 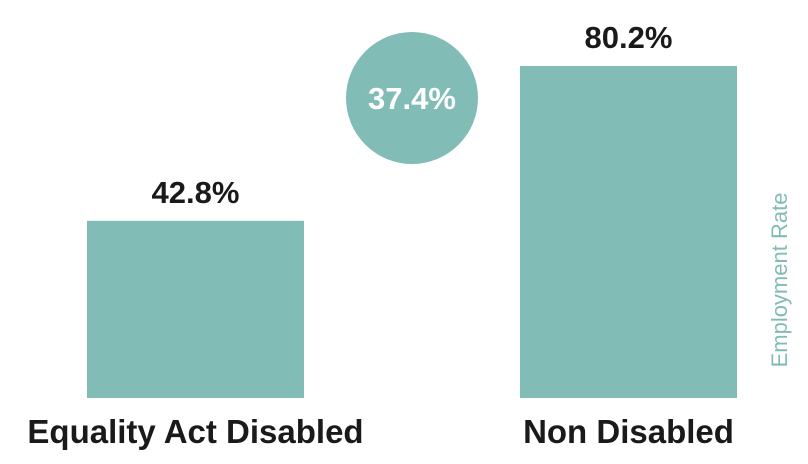 I want to click on gap-circle, so click(x=412, y=98).